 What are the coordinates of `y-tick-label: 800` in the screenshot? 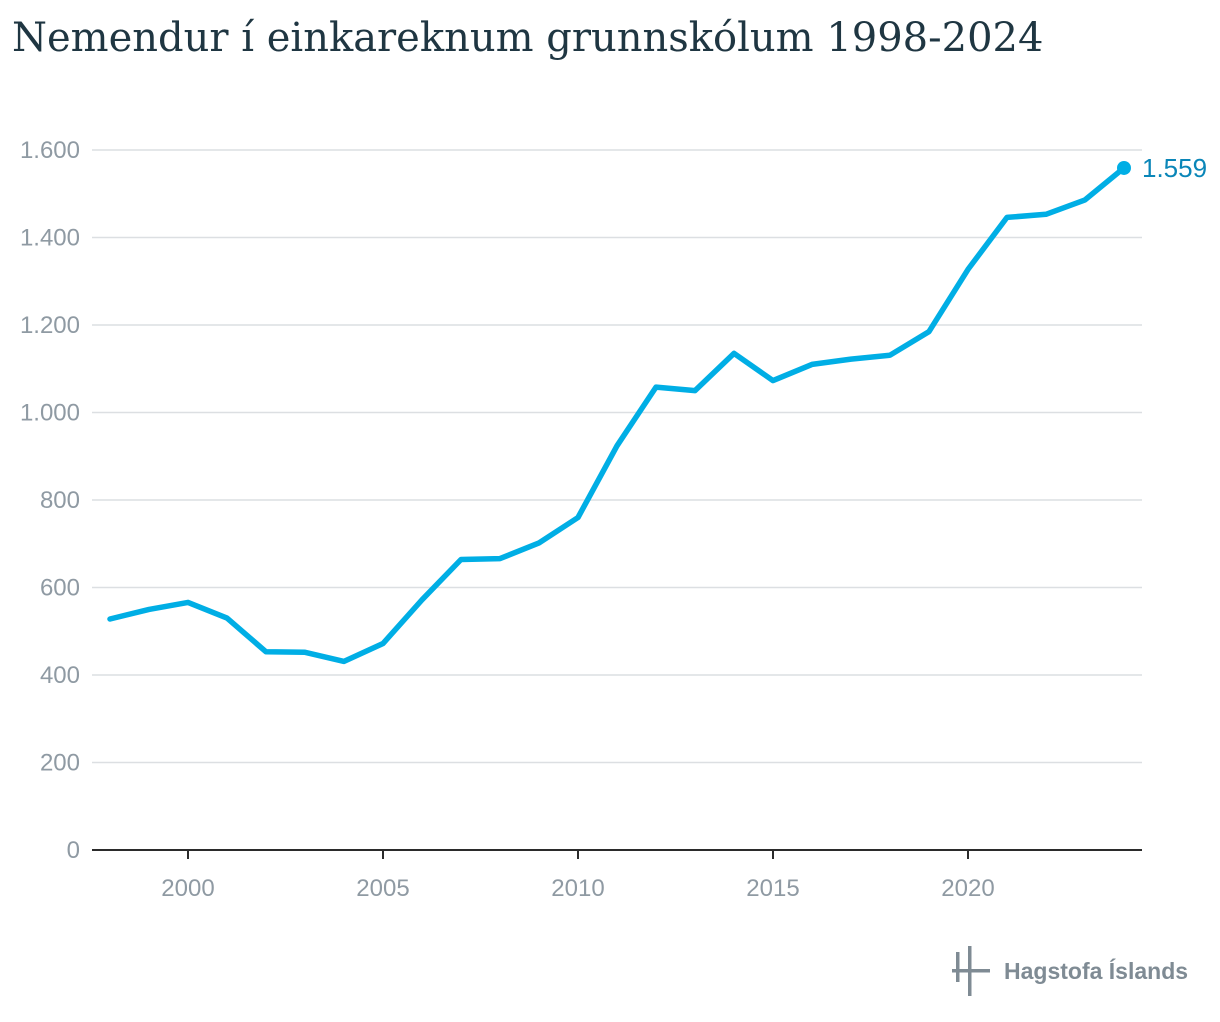 It's located at (60, 500).